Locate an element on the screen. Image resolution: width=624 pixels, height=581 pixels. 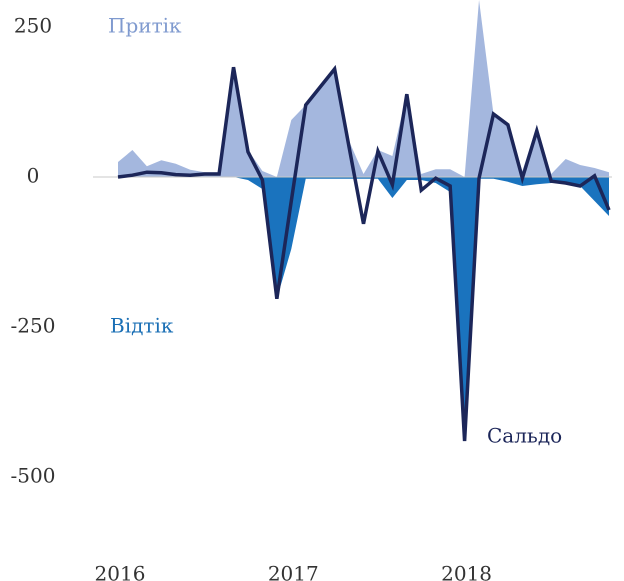
y-tick-label: -250 is located at coordinates (33, 326).